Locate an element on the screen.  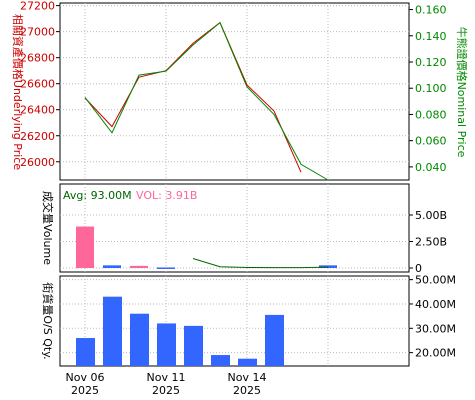
right-tick-label: 0.060 is located at coordinates (431, 141).